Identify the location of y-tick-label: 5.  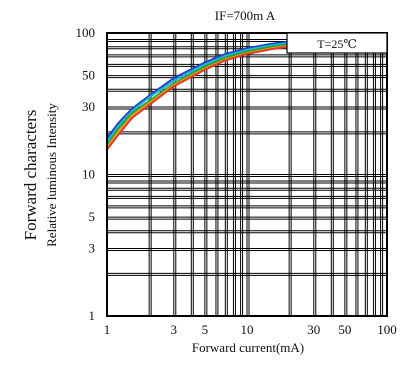
(92, 216).